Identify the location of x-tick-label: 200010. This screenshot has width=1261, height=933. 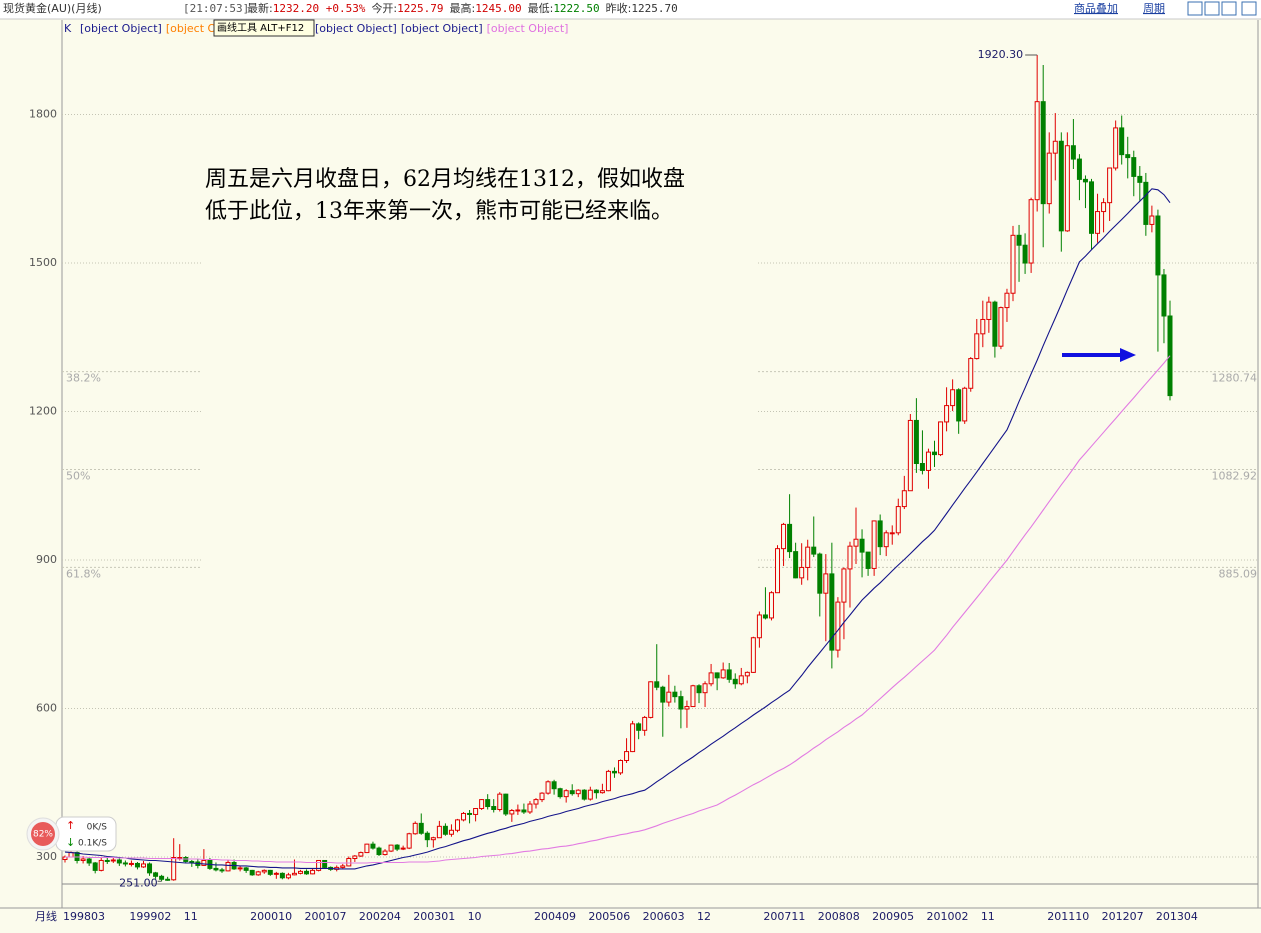
(271, 916).